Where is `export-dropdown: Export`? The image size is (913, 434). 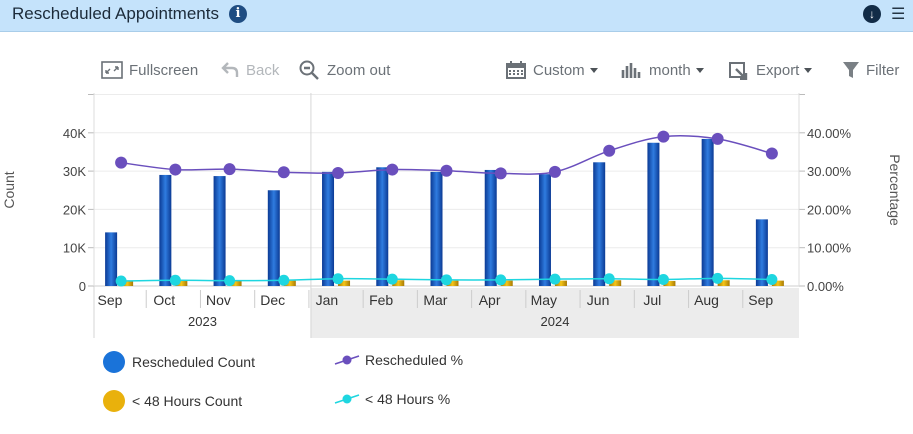
export-dropdown: Export is located at coordinates (770, 70).